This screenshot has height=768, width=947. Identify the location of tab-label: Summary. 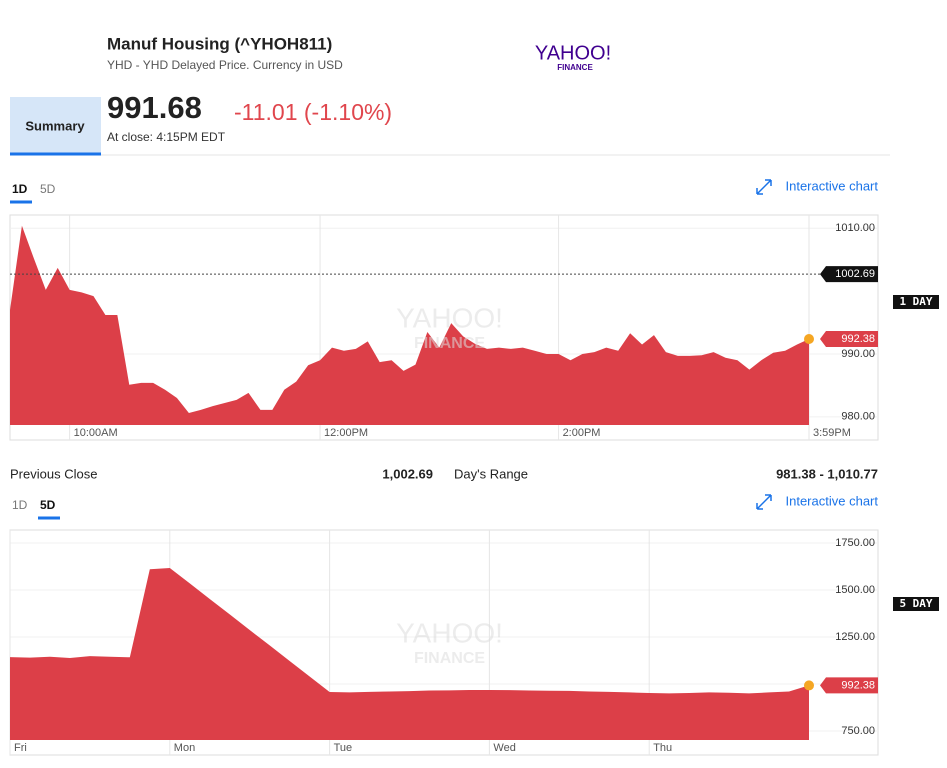
(55, 125).